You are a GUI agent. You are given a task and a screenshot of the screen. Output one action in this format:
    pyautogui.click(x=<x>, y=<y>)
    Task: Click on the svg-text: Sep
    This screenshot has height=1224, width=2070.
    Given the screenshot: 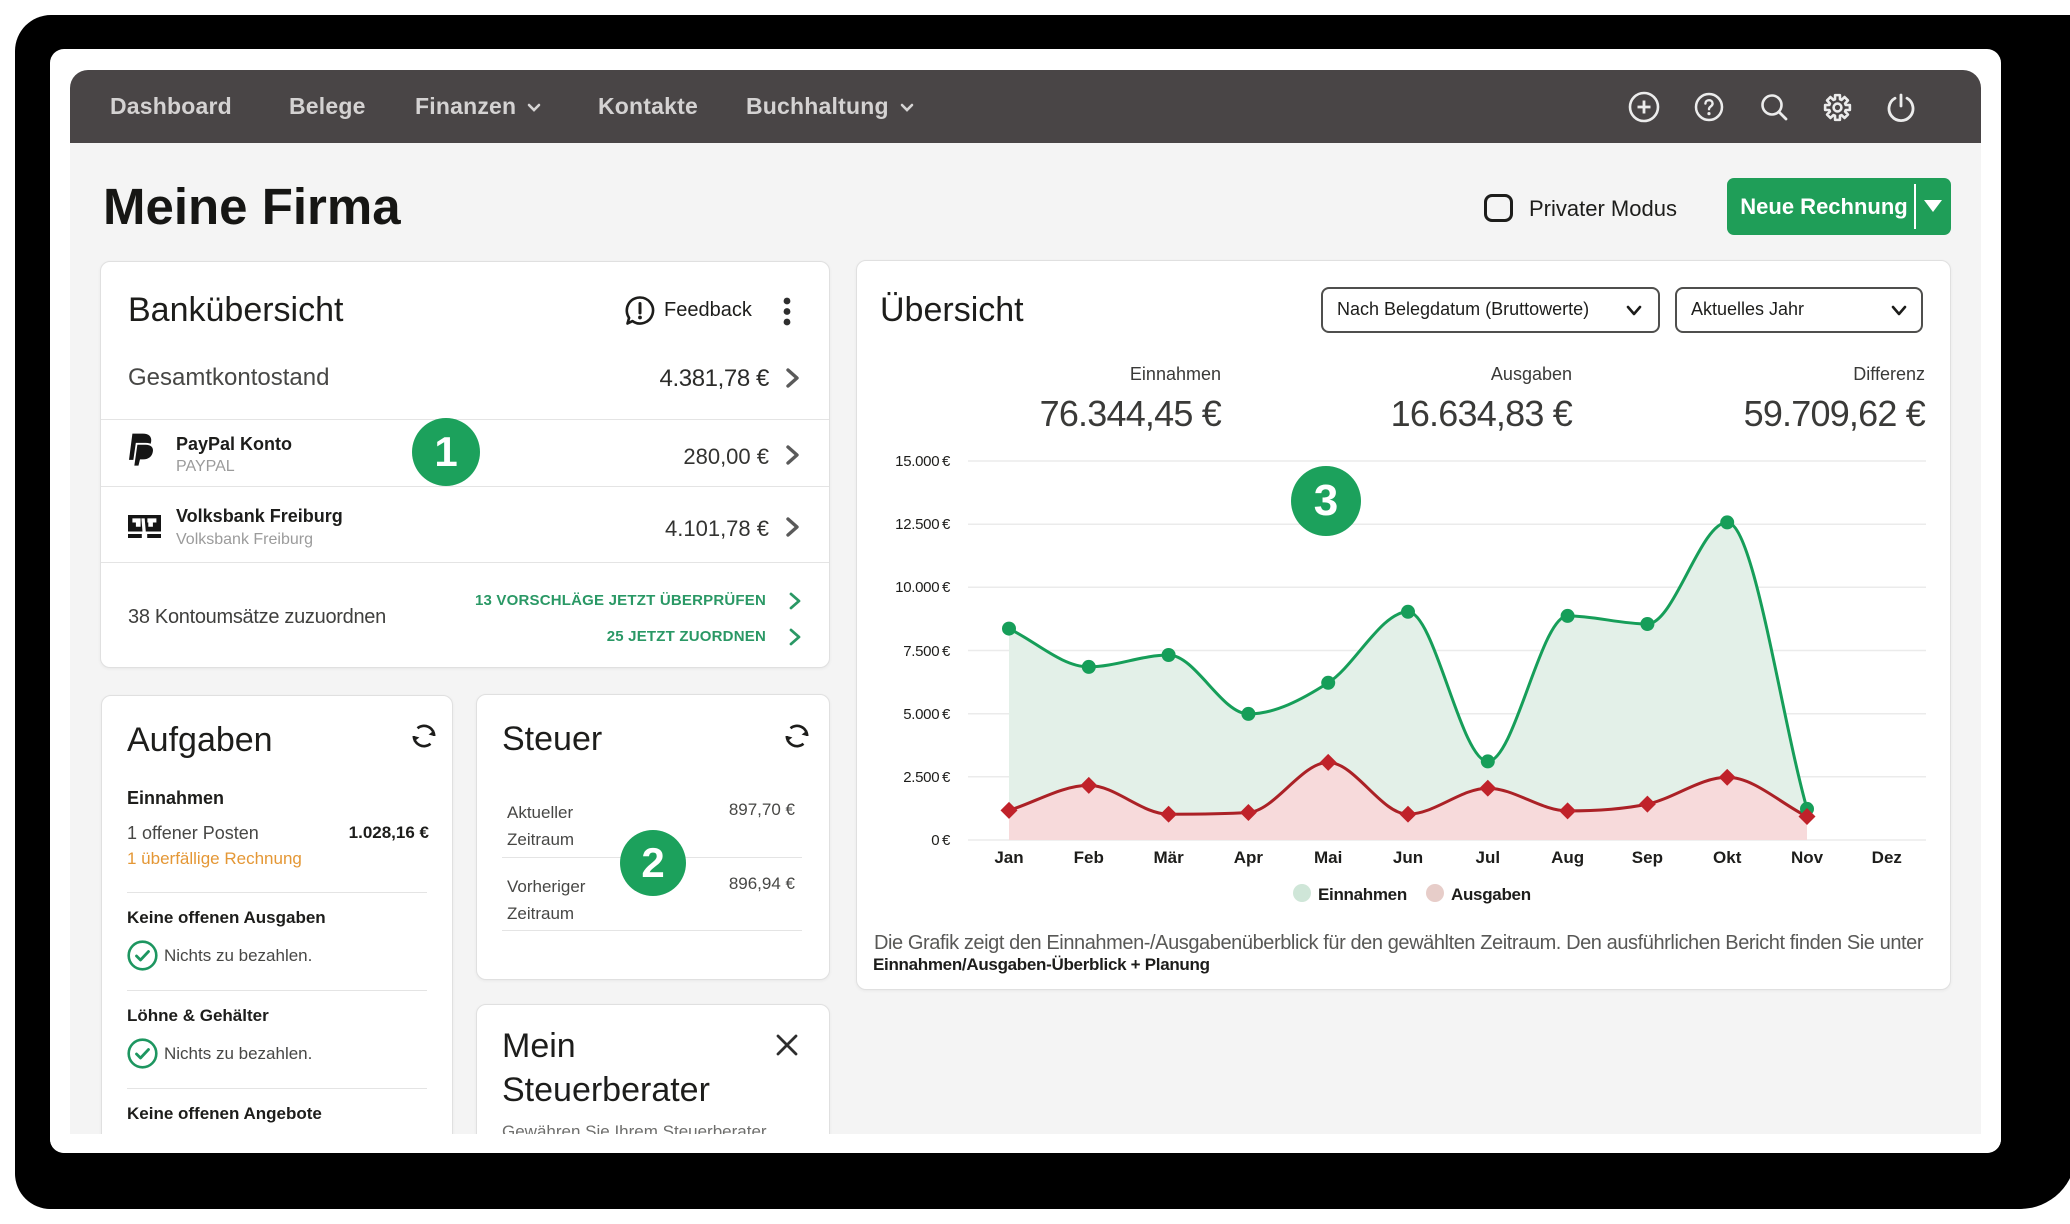 What is the action you would take?
    pyautogui.click(x=1647, y=857)
    